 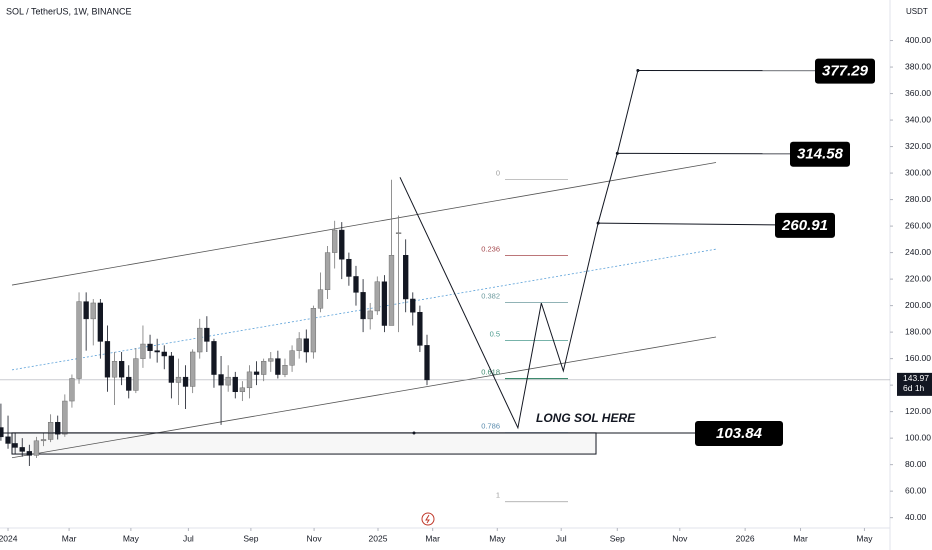 I want to click on support-zone, so click(x=304, y=443).